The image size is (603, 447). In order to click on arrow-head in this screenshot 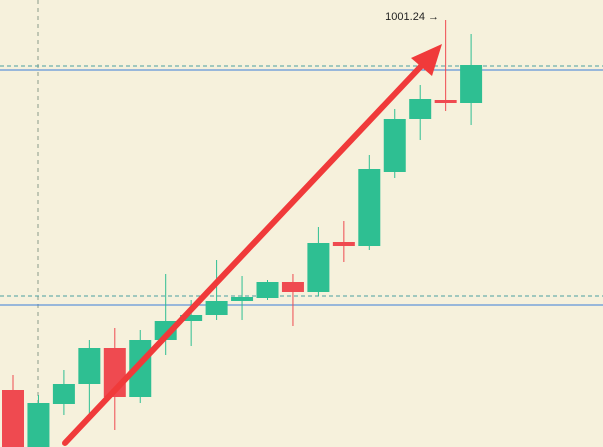, I will do `click(426, 60)`.